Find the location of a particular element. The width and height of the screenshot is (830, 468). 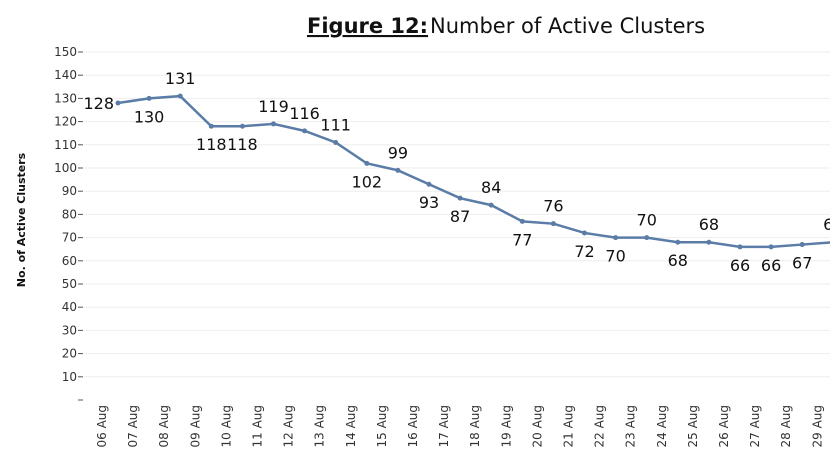

x-tick-label: 15 Aug is located at coordinates (382, 426).